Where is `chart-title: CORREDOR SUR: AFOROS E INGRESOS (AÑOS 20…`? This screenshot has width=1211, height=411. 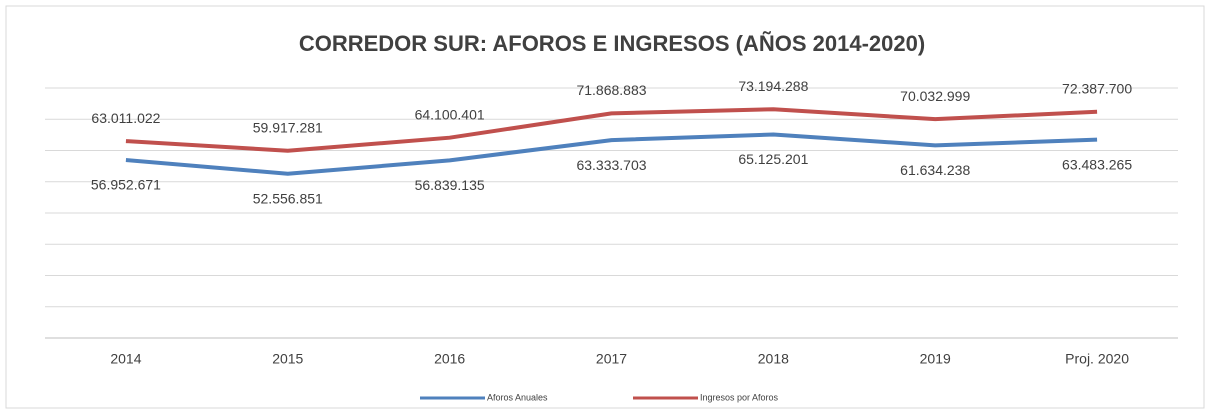 chart-title: CORREDOR SUR: AFOROS E INGRESOS (AÑOS 20… is located at coordinates (612, 43).